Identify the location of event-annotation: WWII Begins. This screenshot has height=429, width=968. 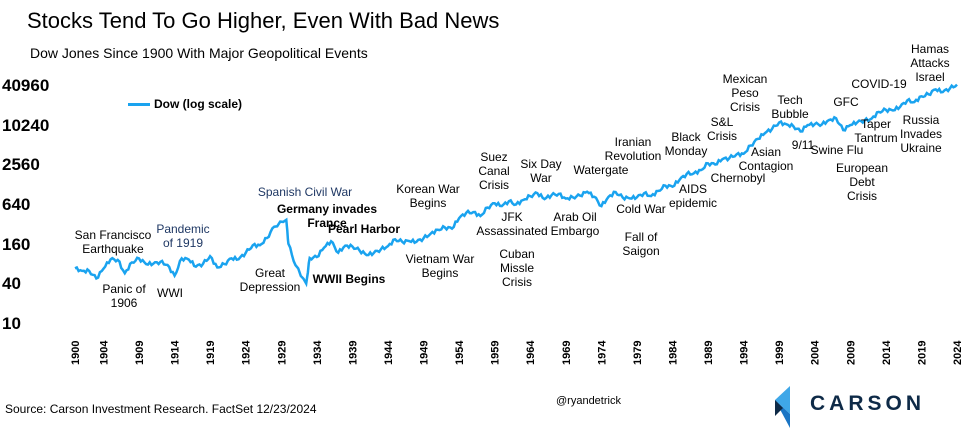
(349, 279).